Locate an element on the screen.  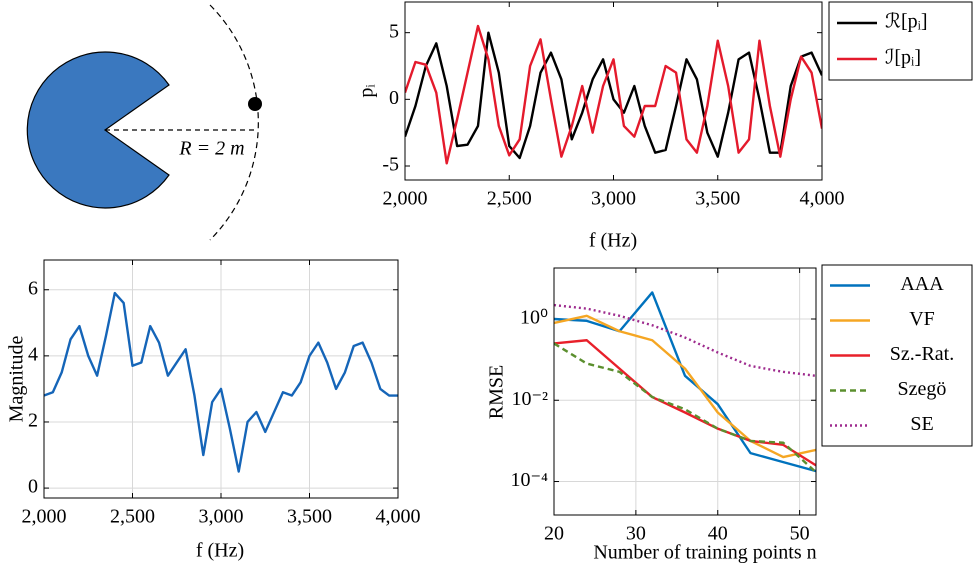
legend-label: ℐ[pᵢ] is located at coordinates (903, 58).